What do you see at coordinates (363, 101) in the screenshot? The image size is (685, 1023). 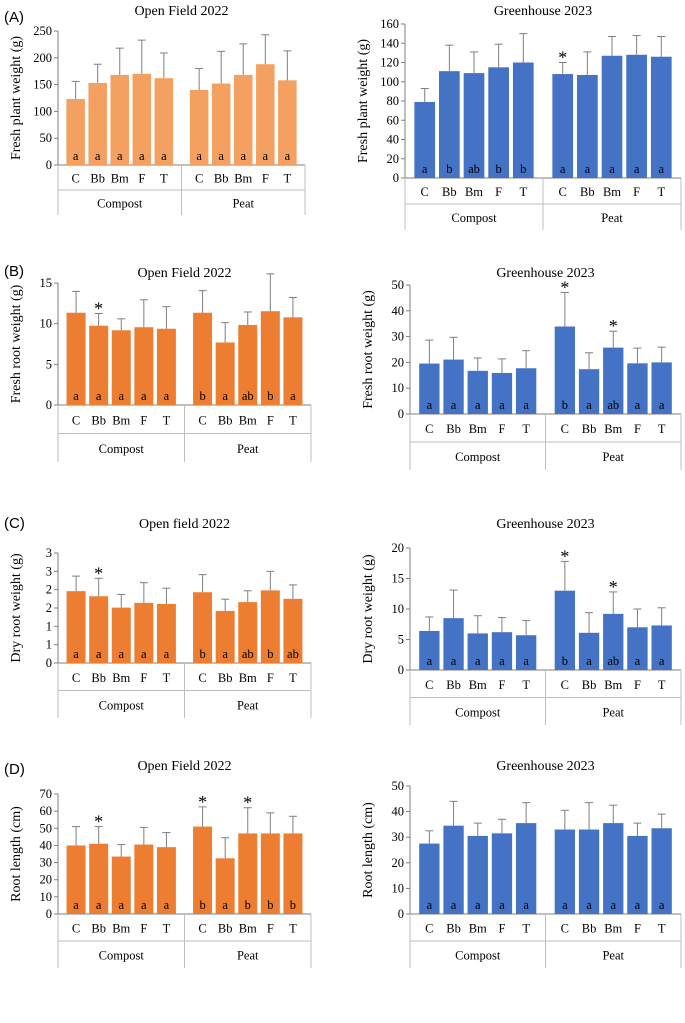 I see `y-axis-label: Fresh plant weight (g)` at bounding box center [363, 101].